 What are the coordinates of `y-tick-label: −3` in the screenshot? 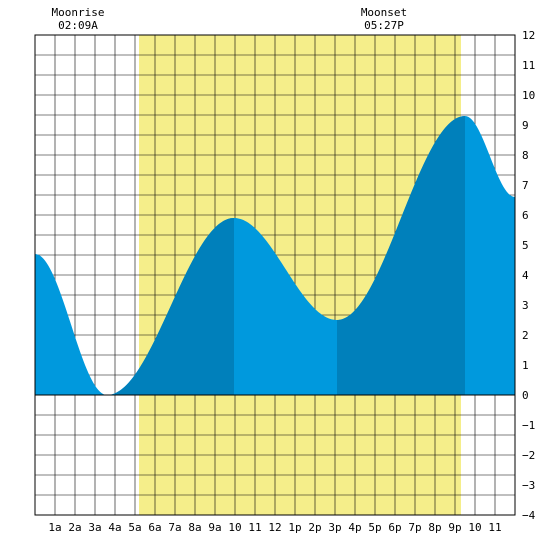 It's located at (528, 485).